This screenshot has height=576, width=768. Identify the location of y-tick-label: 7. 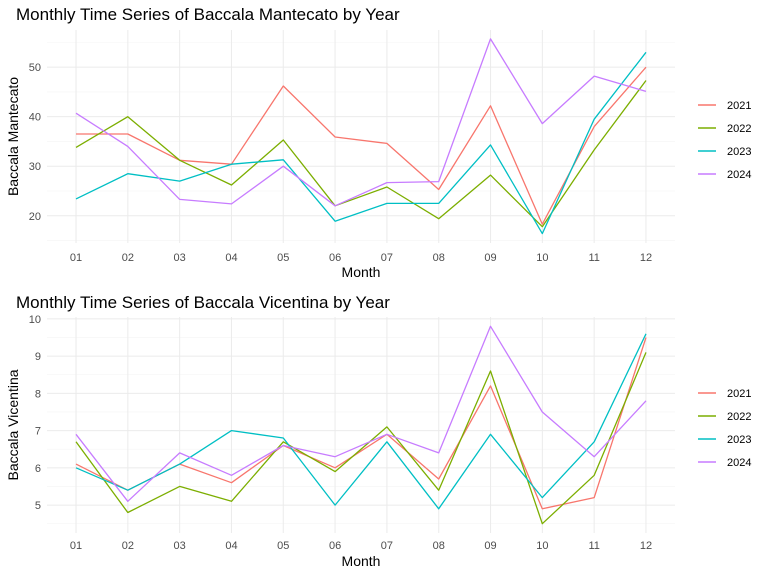
(38, 432).